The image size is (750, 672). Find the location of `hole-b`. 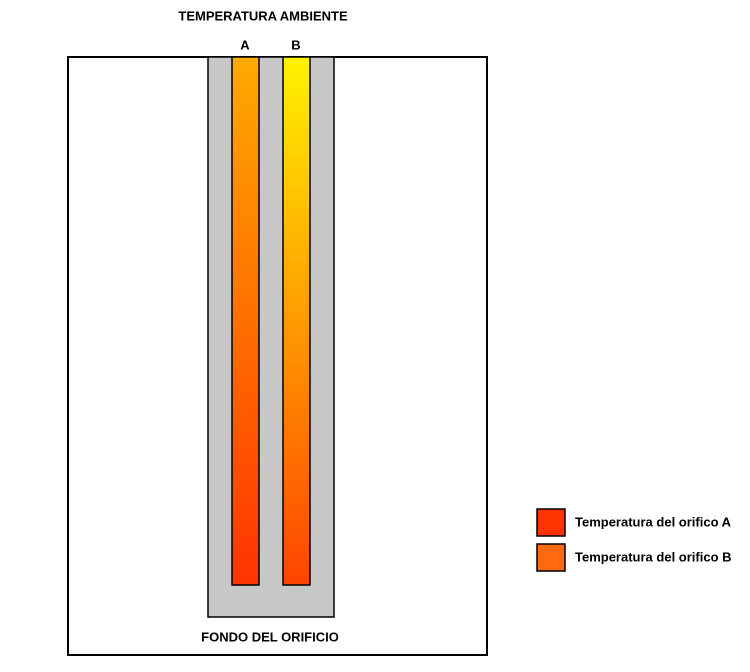

hole-b is located at coordinates (296, 321).